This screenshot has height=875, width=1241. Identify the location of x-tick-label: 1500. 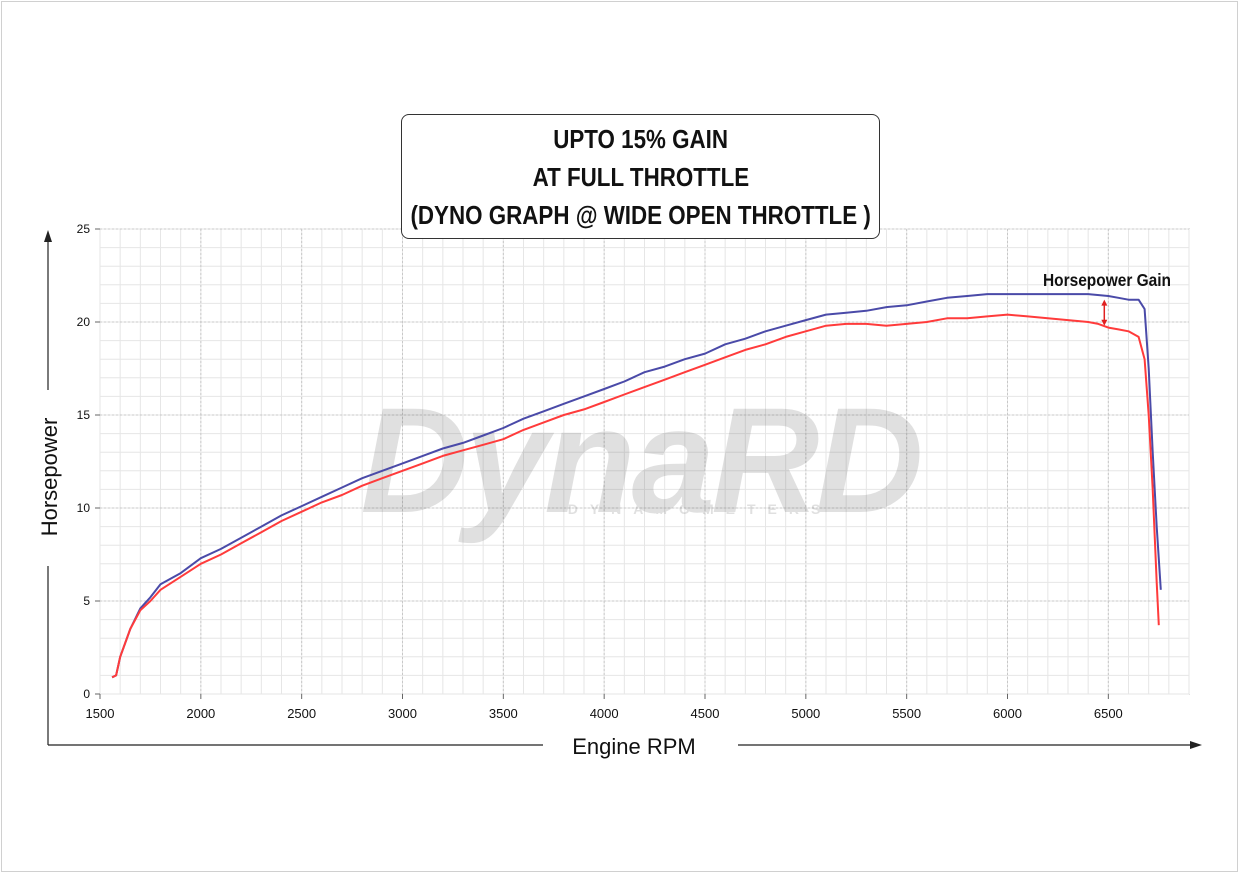
(100, 713).